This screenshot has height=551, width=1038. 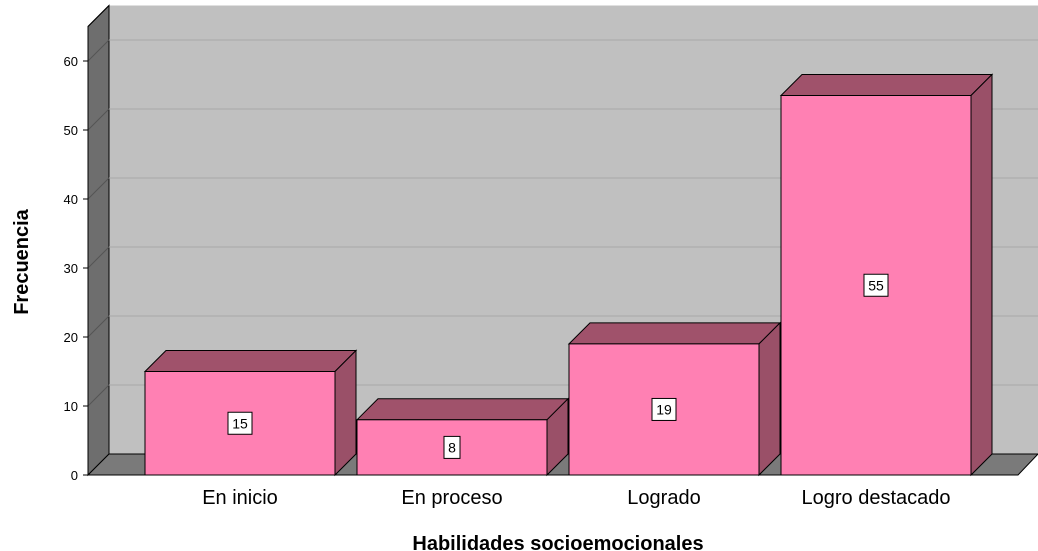 What do you see at coordinates (71, 406) in the screenshot?
I see `y-tick-label: 10` at bounding box center [71, 406].